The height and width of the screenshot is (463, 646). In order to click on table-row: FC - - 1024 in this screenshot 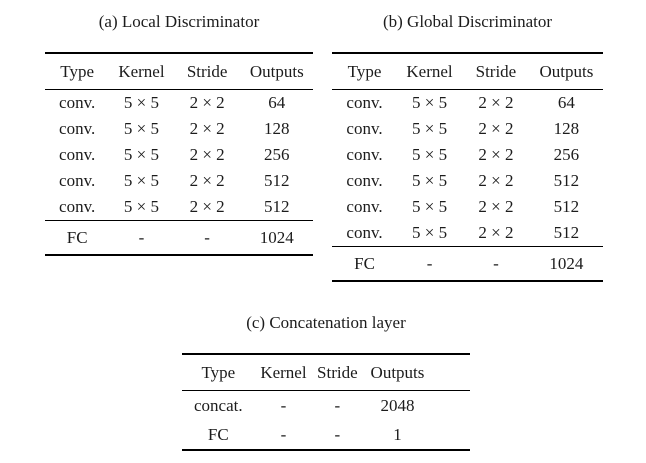, I will do `click(467, 263)`.